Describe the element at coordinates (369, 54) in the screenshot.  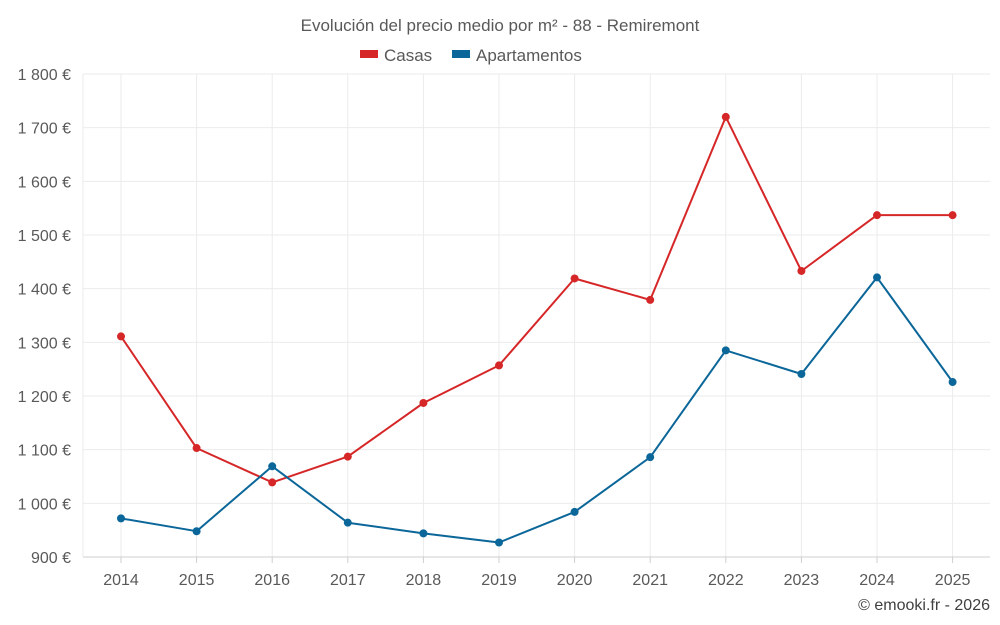
I see `legend-swatch-casas` at that location.